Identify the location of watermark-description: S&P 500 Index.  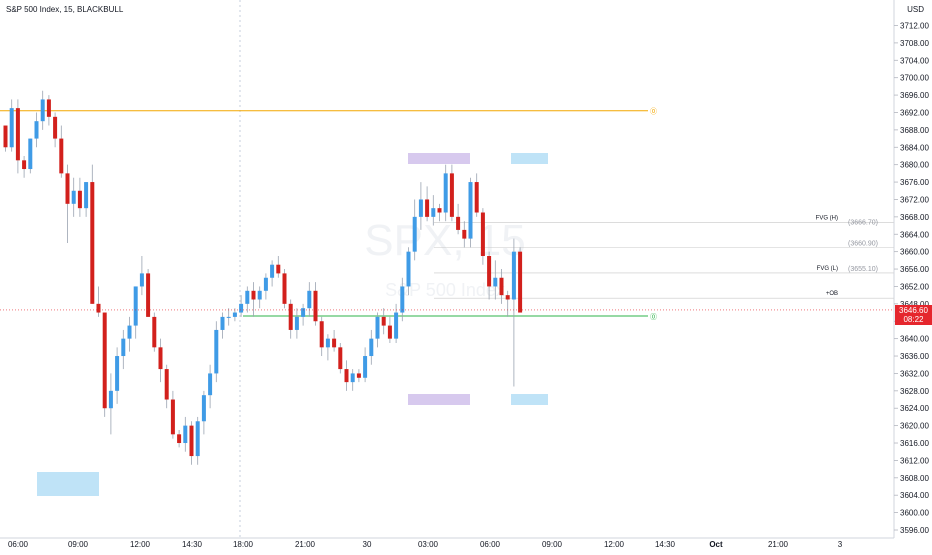
(445, 290).